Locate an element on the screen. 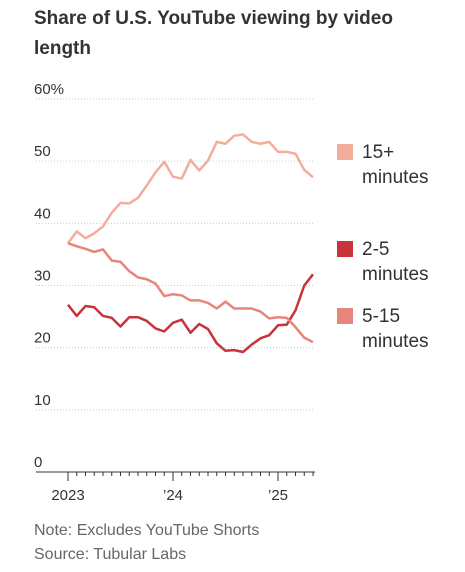 The width and height of the screenshot is (465, 572). y-tick-label: 60% is located at coordinates (49, 89).